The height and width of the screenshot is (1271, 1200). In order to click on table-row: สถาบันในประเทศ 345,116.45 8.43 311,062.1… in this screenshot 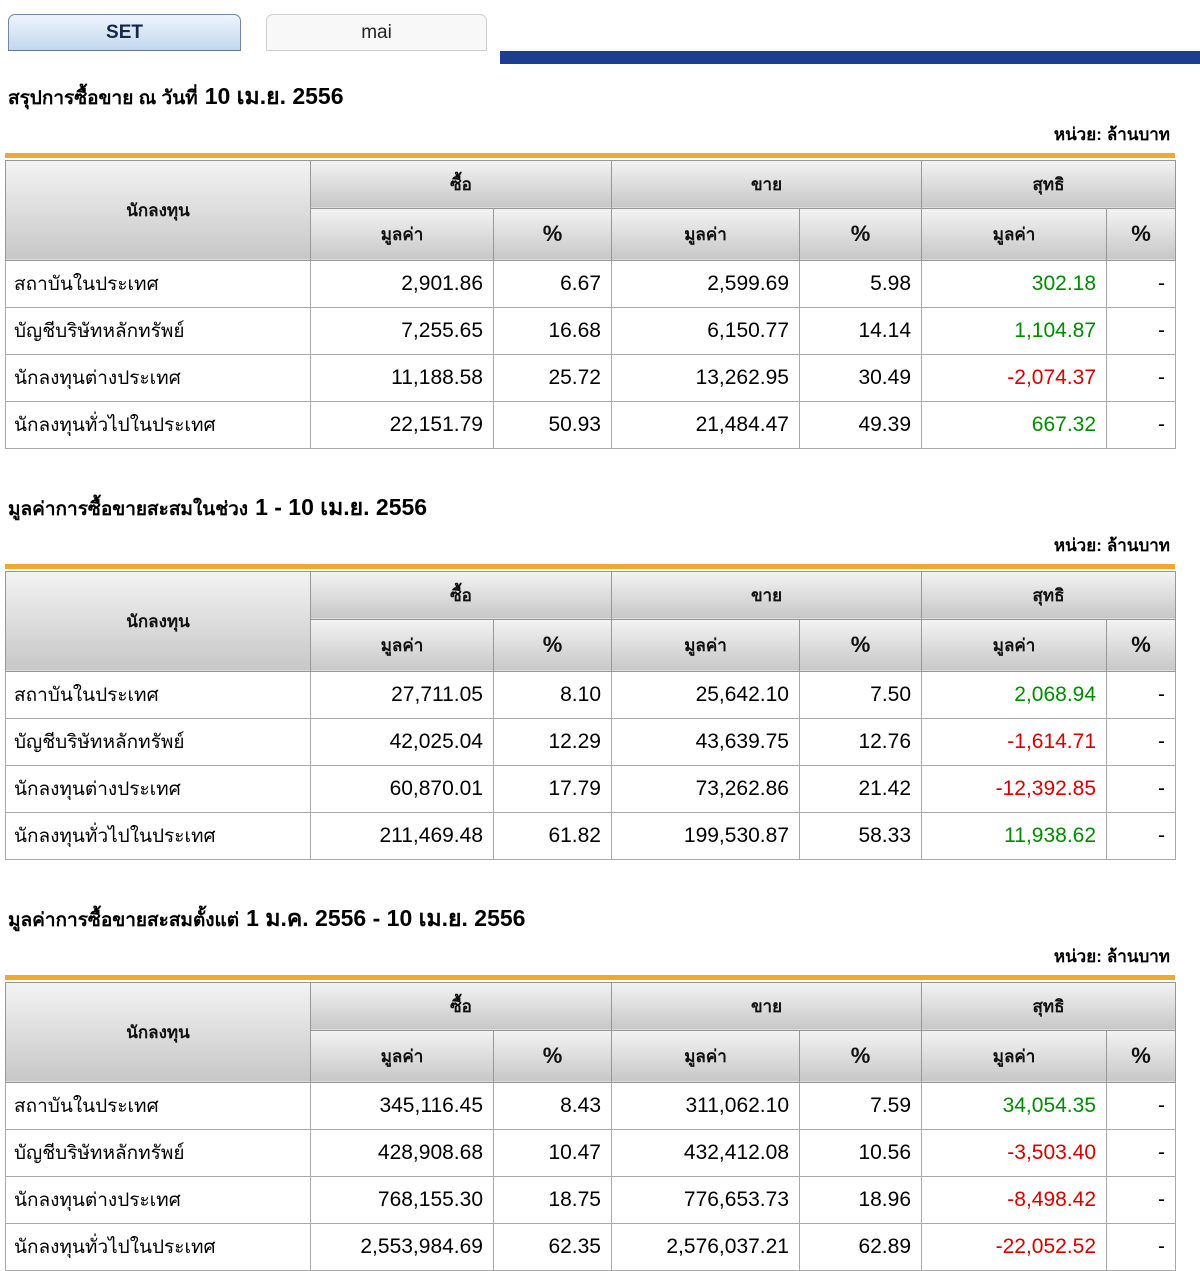, I will do `click(591, 1105)`.